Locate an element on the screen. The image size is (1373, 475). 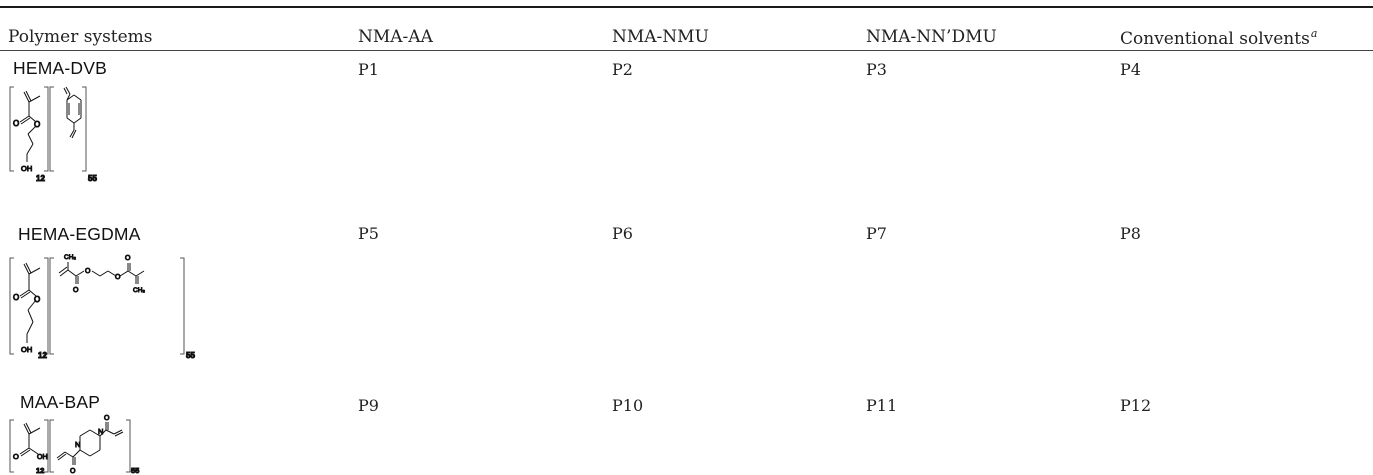
table-cell: P8 is located at coordinates (1130, 233).